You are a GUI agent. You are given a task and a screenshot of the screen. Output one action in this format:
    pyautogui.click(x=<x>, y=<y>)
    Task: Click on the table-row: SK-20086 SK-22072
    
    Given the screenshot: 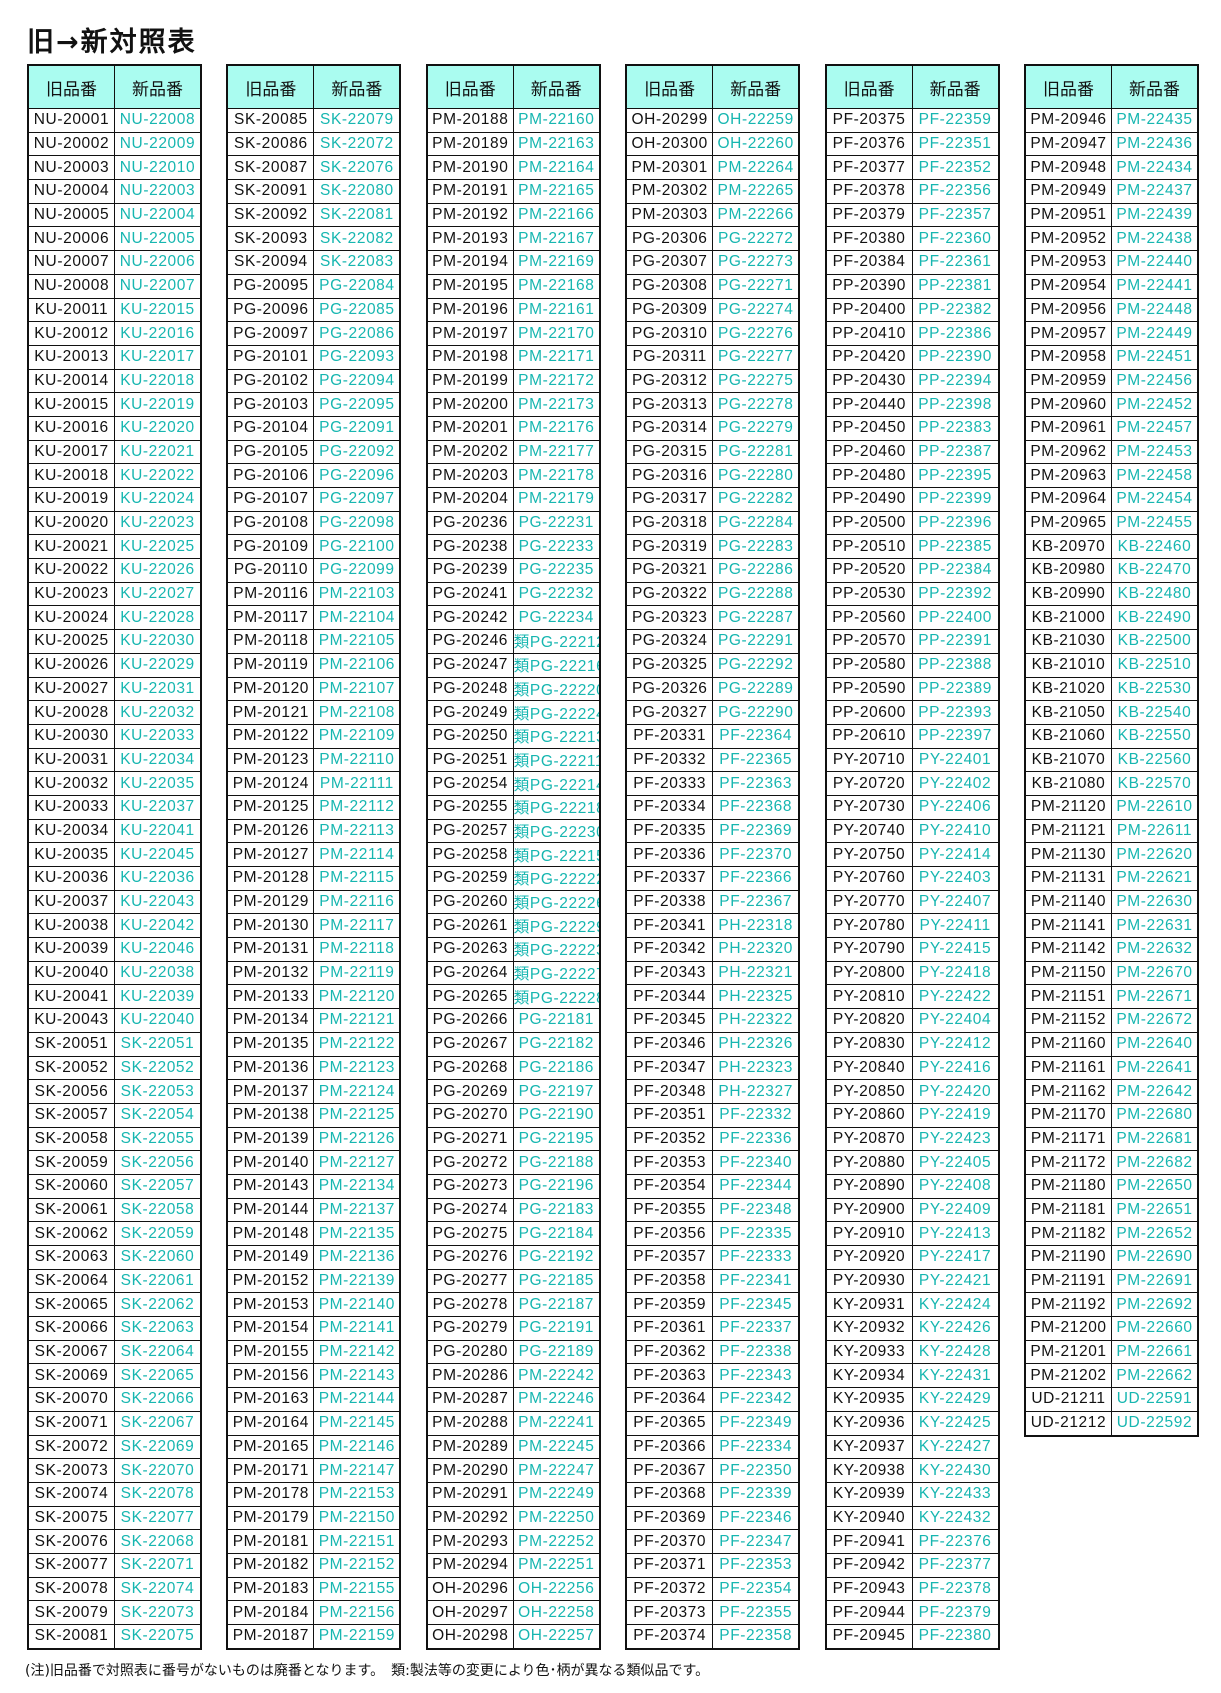 What is the action you would take?
    pyautogui.click(x=313, y=144)
    